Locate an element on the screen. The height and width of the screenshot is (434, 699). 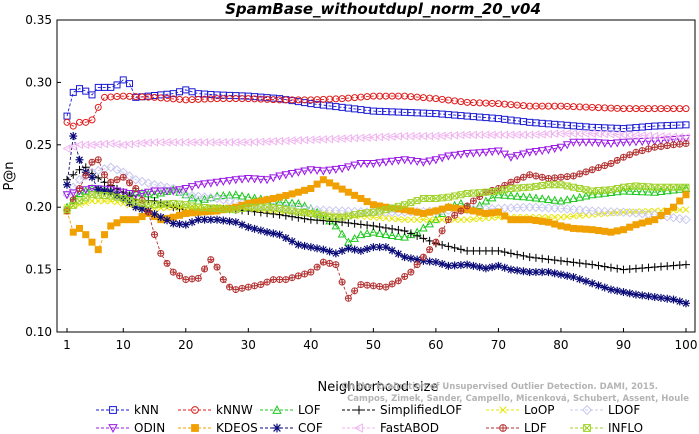
series-odin is located at coordinates (376, 167).